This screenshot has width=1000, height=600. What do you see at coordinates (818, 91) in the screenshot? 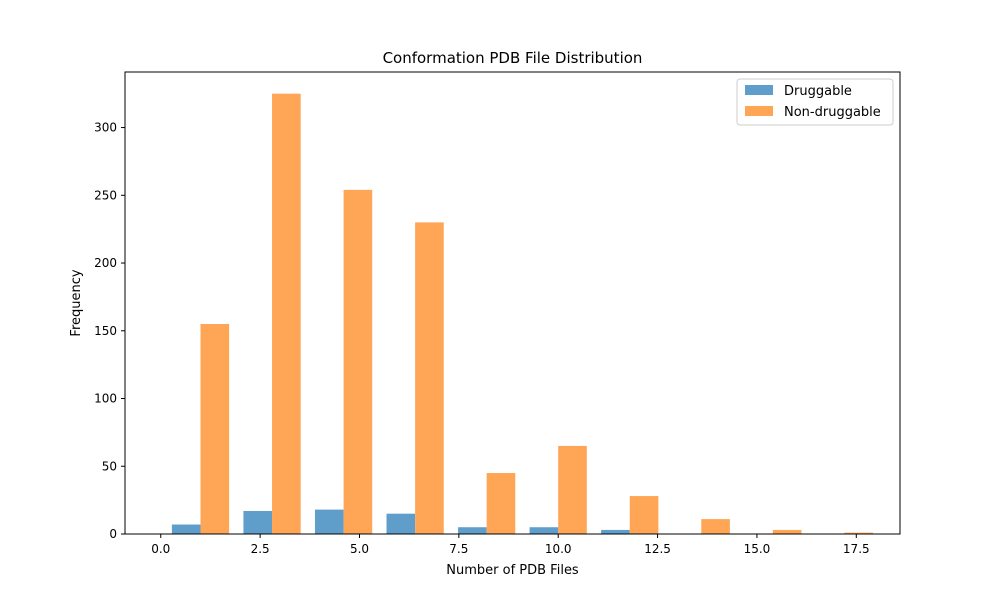
I see `legend-label-druggable: Druggable` at bounding box center [818, 91].